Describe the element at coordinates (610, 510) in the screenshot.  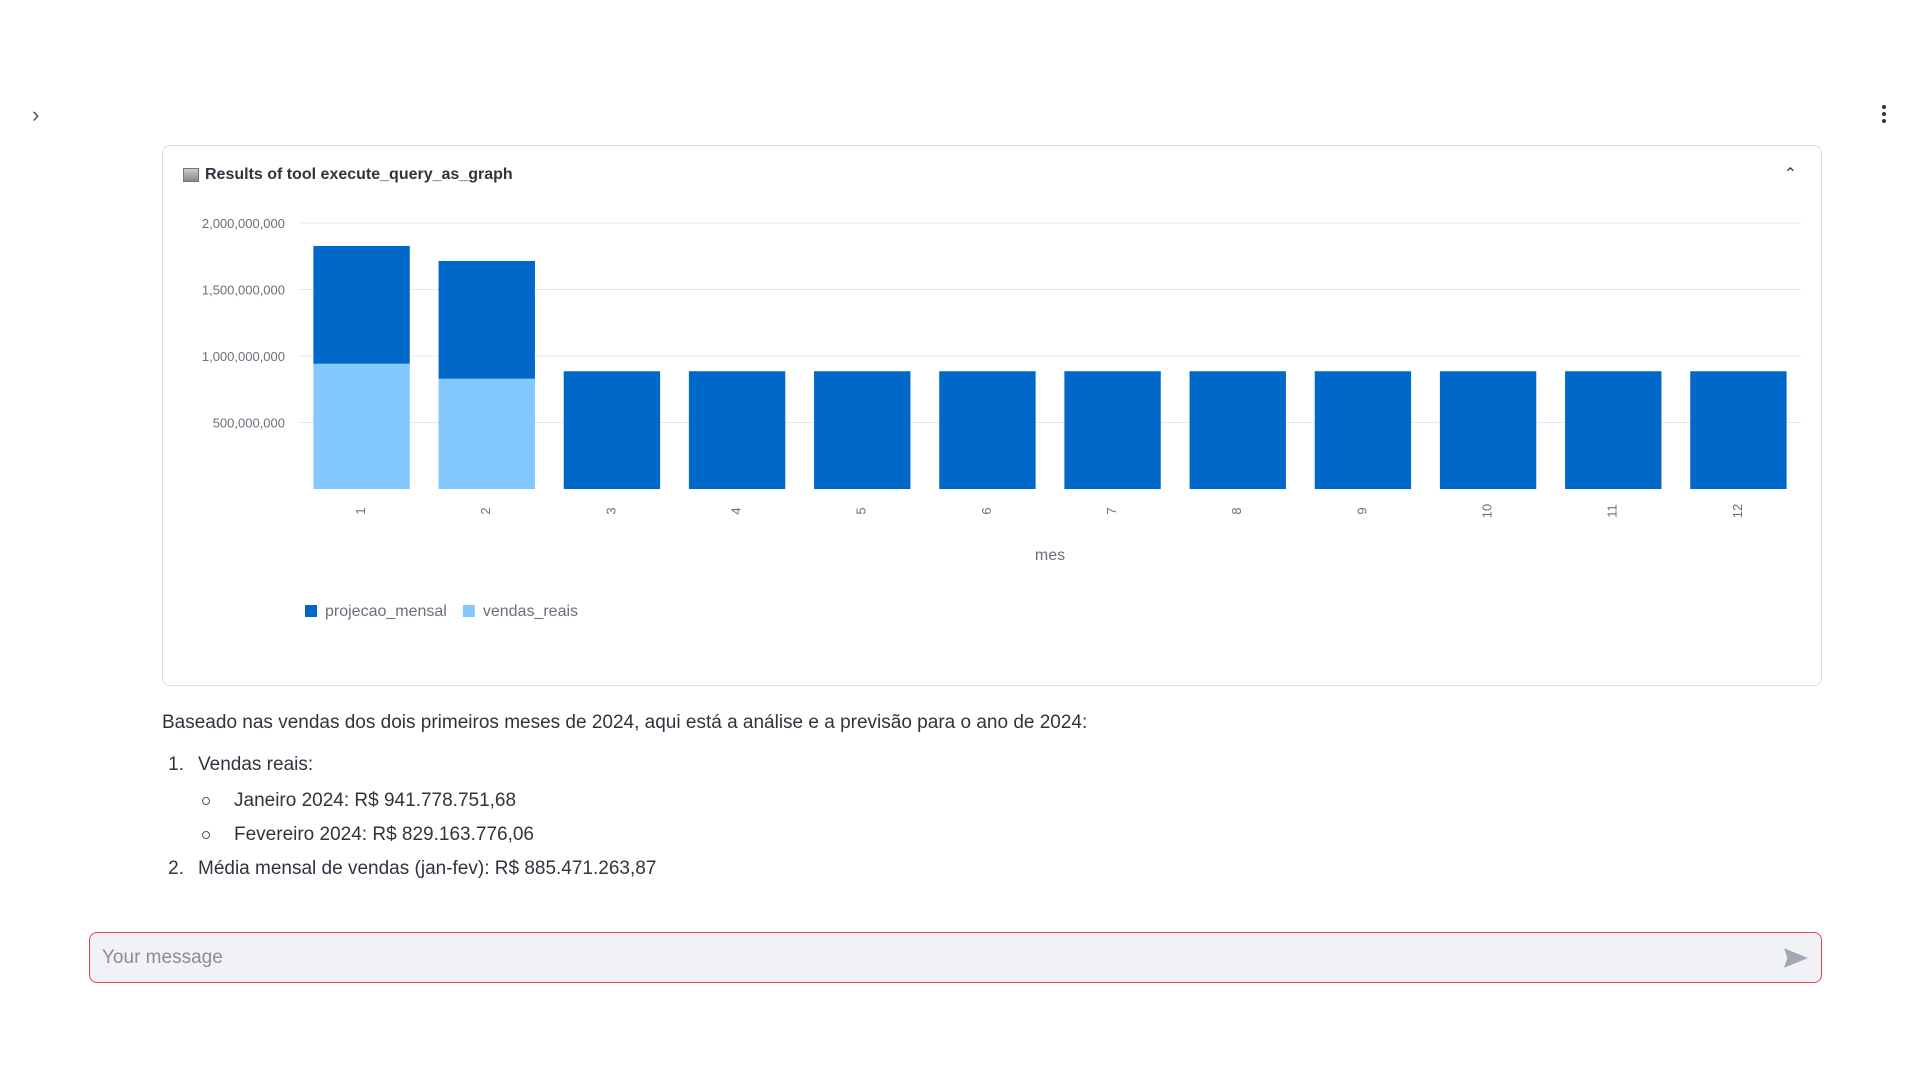
I see `x-tick-label: 3` at that location.